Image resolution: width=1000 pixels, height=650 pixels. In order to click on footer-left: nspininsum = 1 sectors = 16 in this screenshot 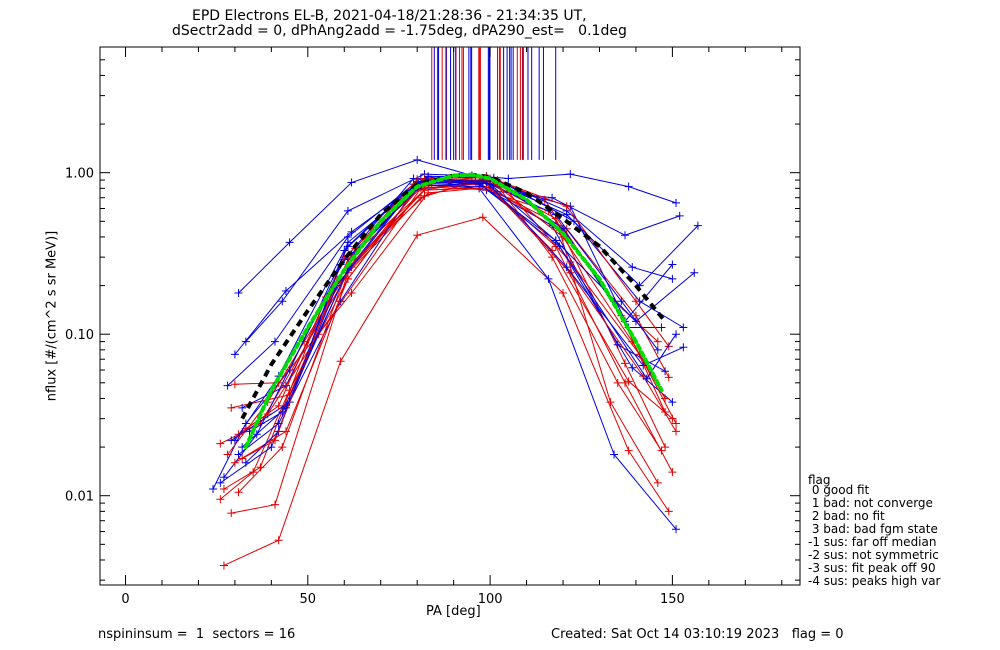, I will do `click(197, 634)`.